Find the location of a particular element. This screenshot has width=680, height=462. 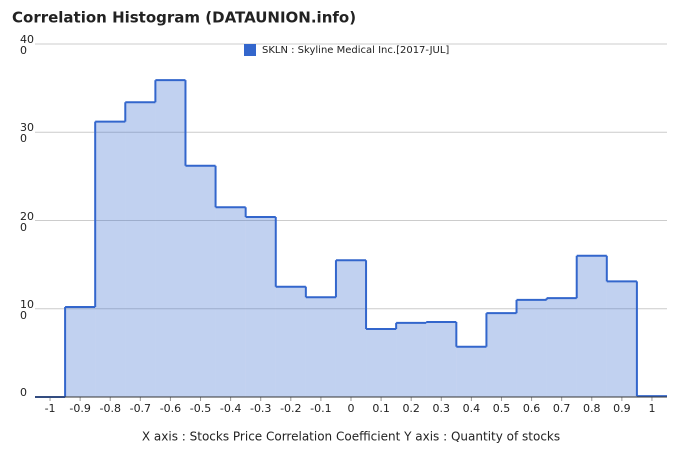

x-tick-label: -0.5 is located at coordinates (200, 408).